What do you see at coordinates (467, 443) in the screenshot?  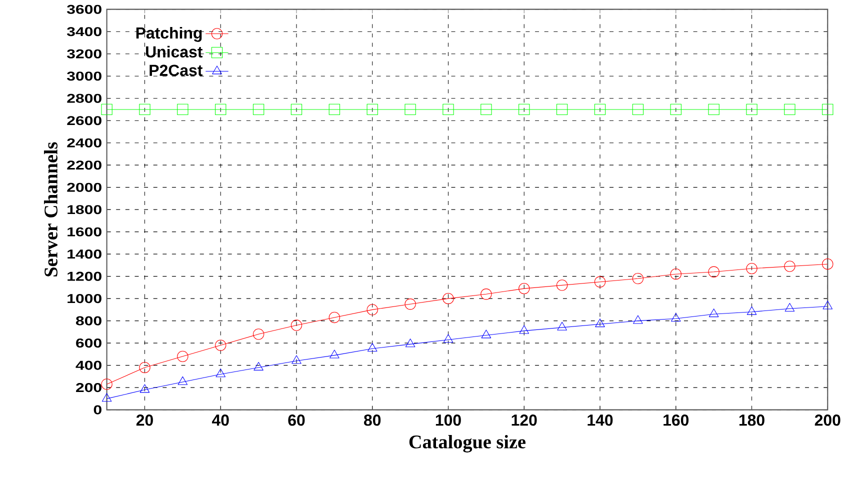 I see `x-axis-title: Catalogue size` at bounding box center [467, 443].